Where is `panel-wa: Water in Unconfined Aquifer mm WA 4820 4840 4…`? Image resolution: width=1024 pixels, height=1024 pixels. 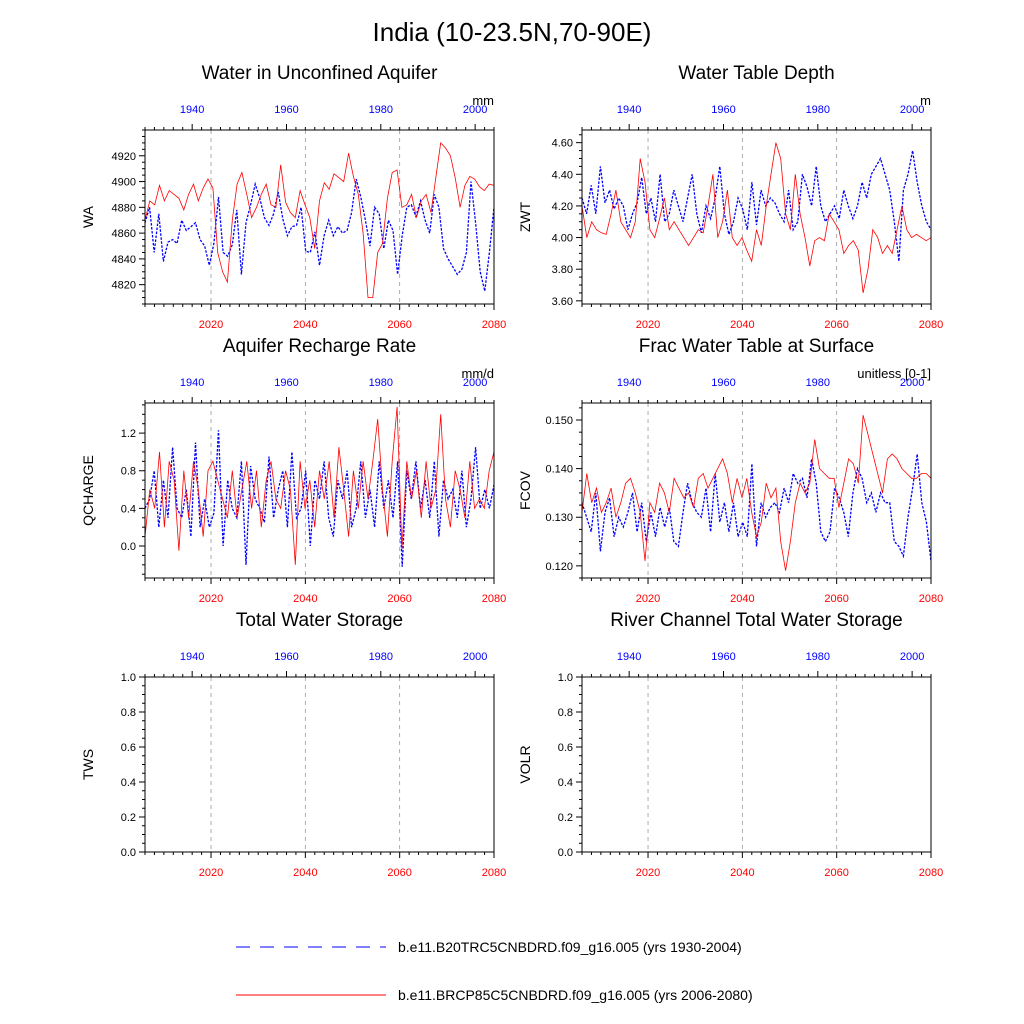 panel-wa: Water in Unconfined Aquifer mm WA 4820 4840 4… is located at coordinates (293, 197).